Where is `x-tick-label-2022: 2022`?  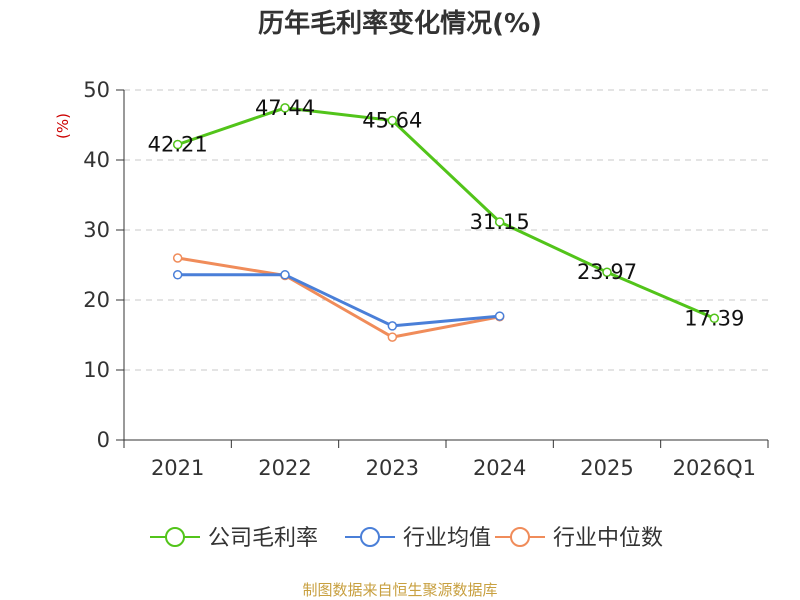 x-tick-label-2022: 2022 is located at coordinates (284, 468).